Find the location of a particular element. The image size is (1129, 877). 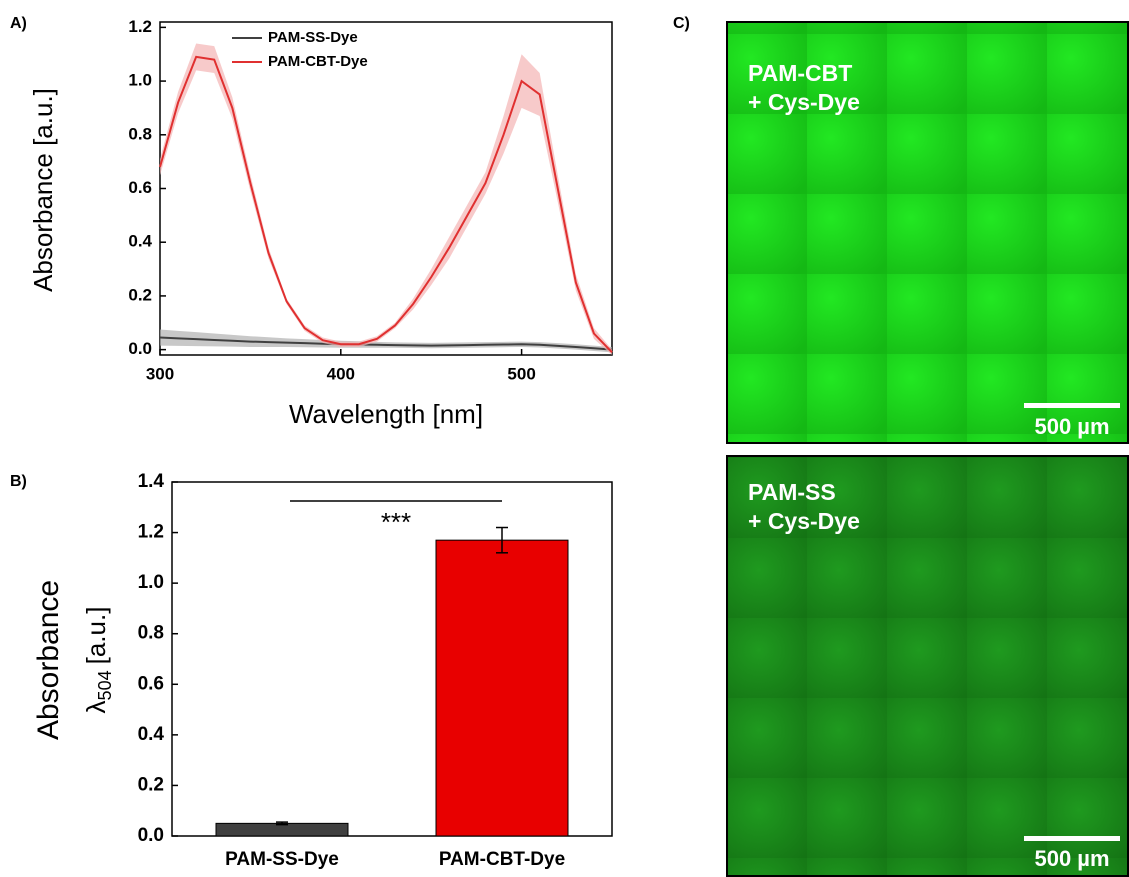

x-tick-label: 300 is located at coordinates (160, 373).